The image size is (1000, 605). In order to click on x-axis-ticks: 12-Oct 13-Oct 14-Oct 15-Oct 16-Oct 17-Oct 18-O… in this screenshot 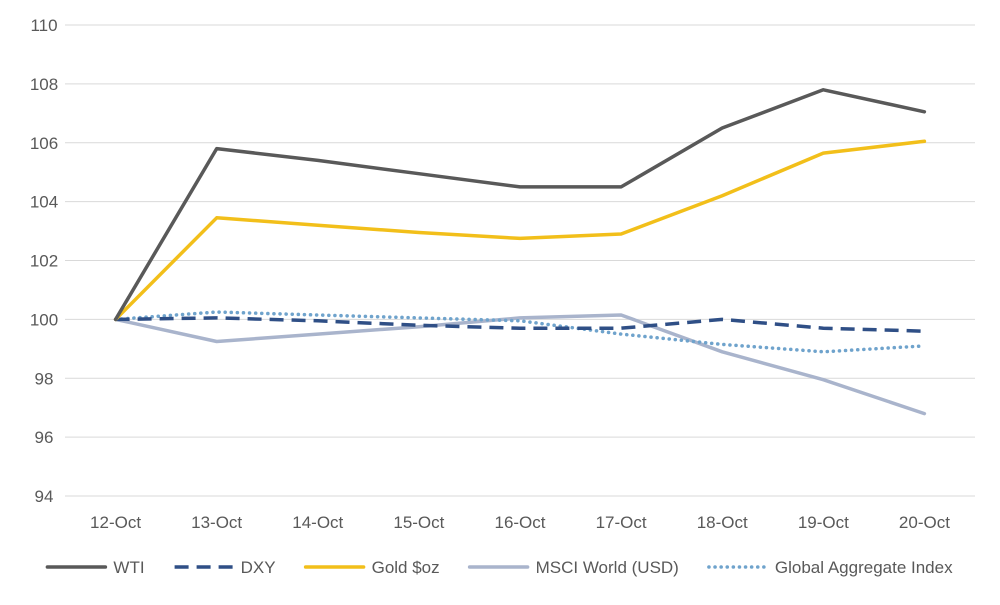, I will do `click(520, 522)`.